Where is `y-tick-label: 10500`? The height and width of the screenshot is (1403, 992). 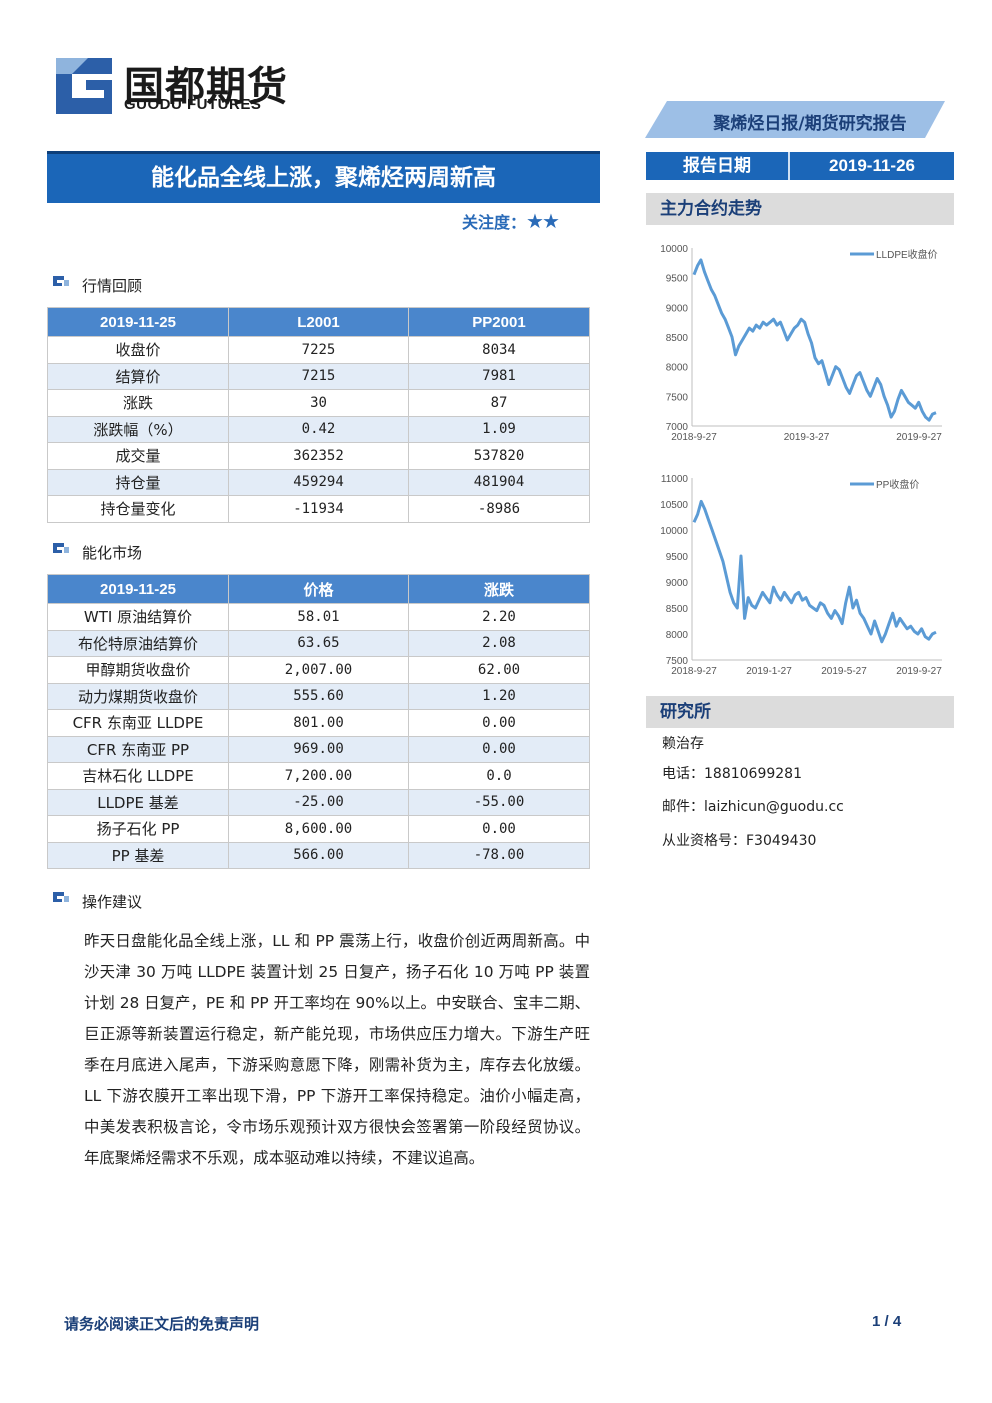 y-tick-label: 10500 is located at coordinates (674, 505).